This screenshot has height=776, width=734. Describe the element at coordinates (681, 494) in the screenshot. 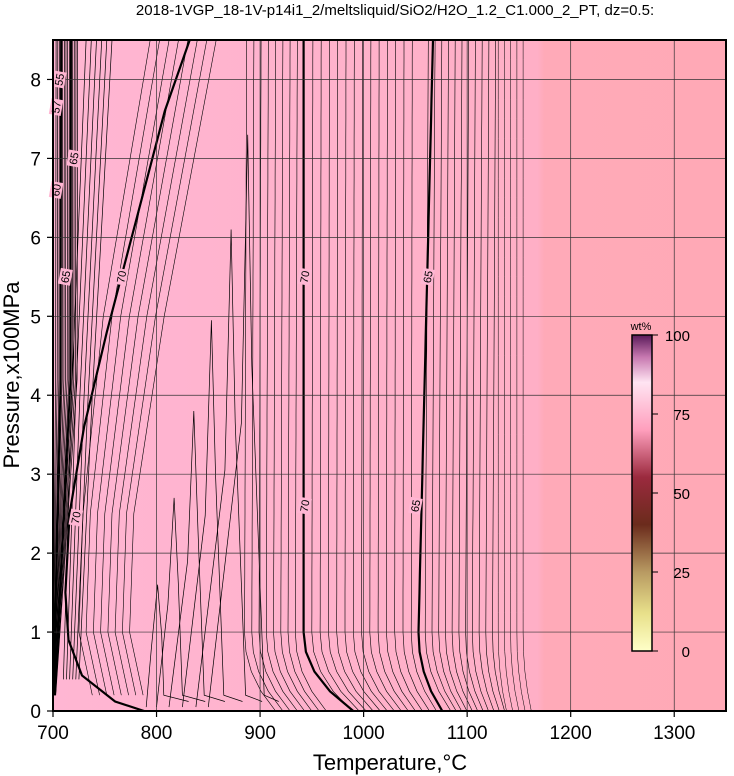

I see `colorbar-tick-label: 50` at that location.